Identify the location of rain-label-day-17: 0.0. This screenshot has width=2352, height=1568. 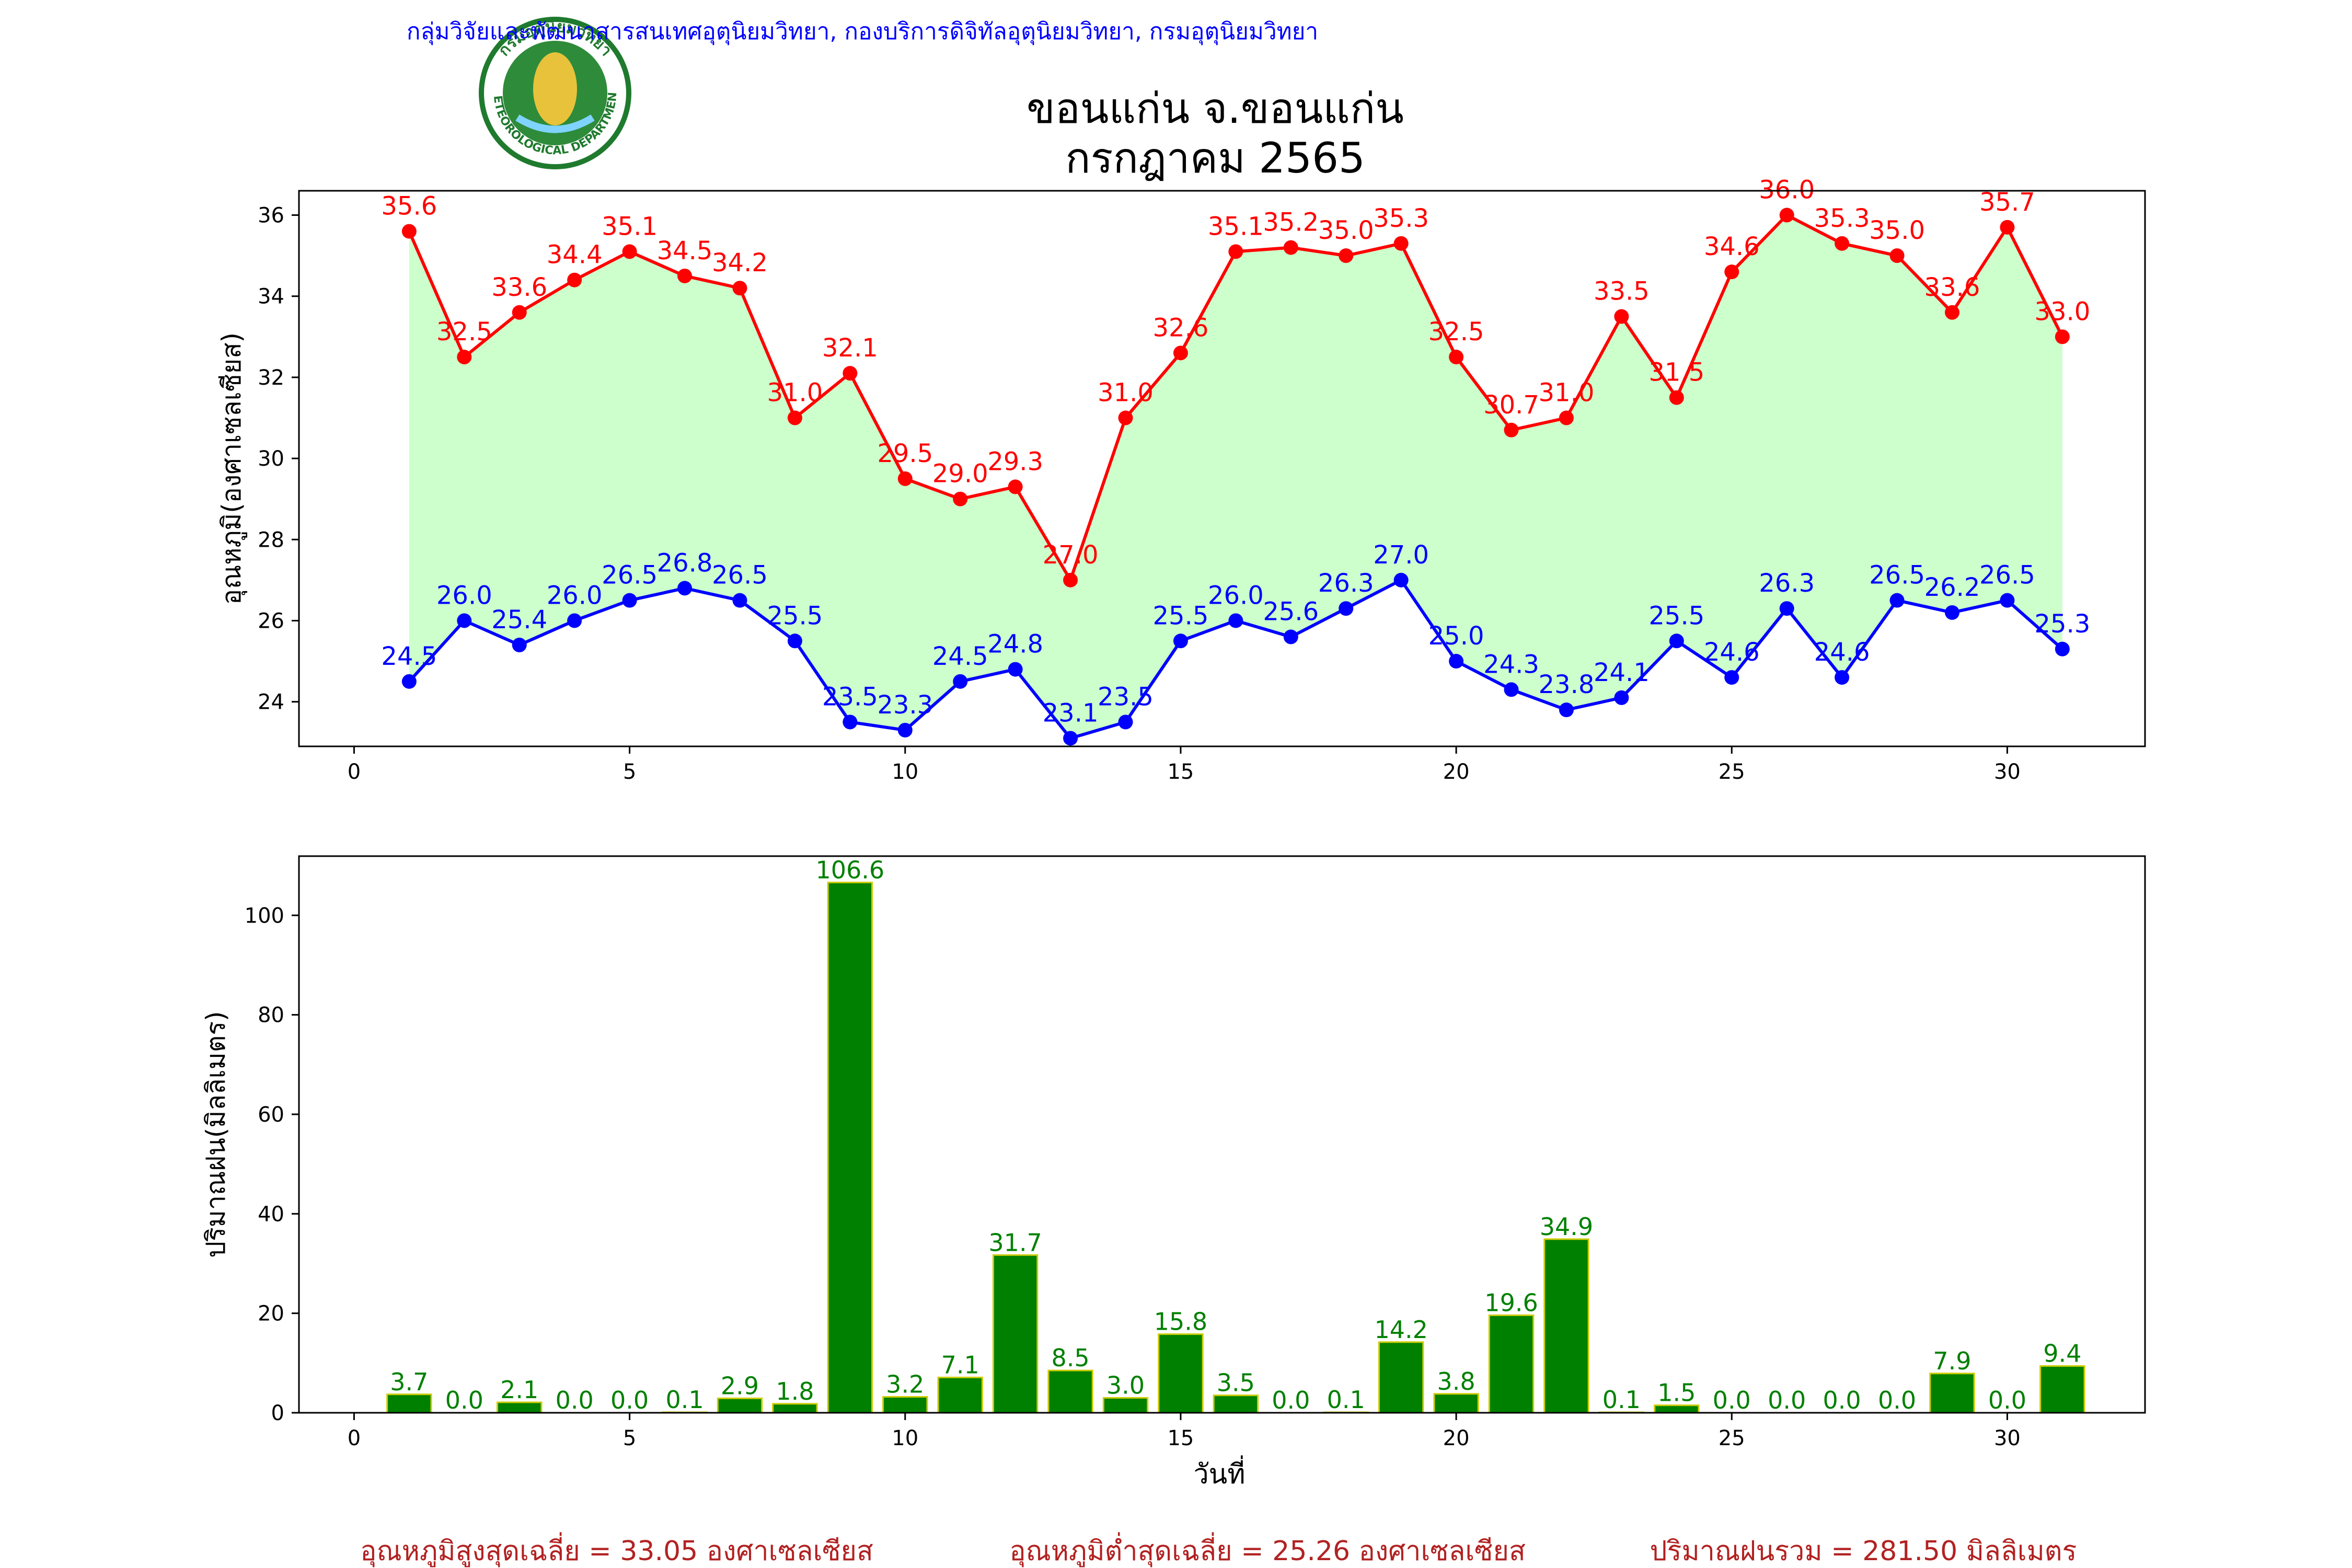
(1291, 1400).